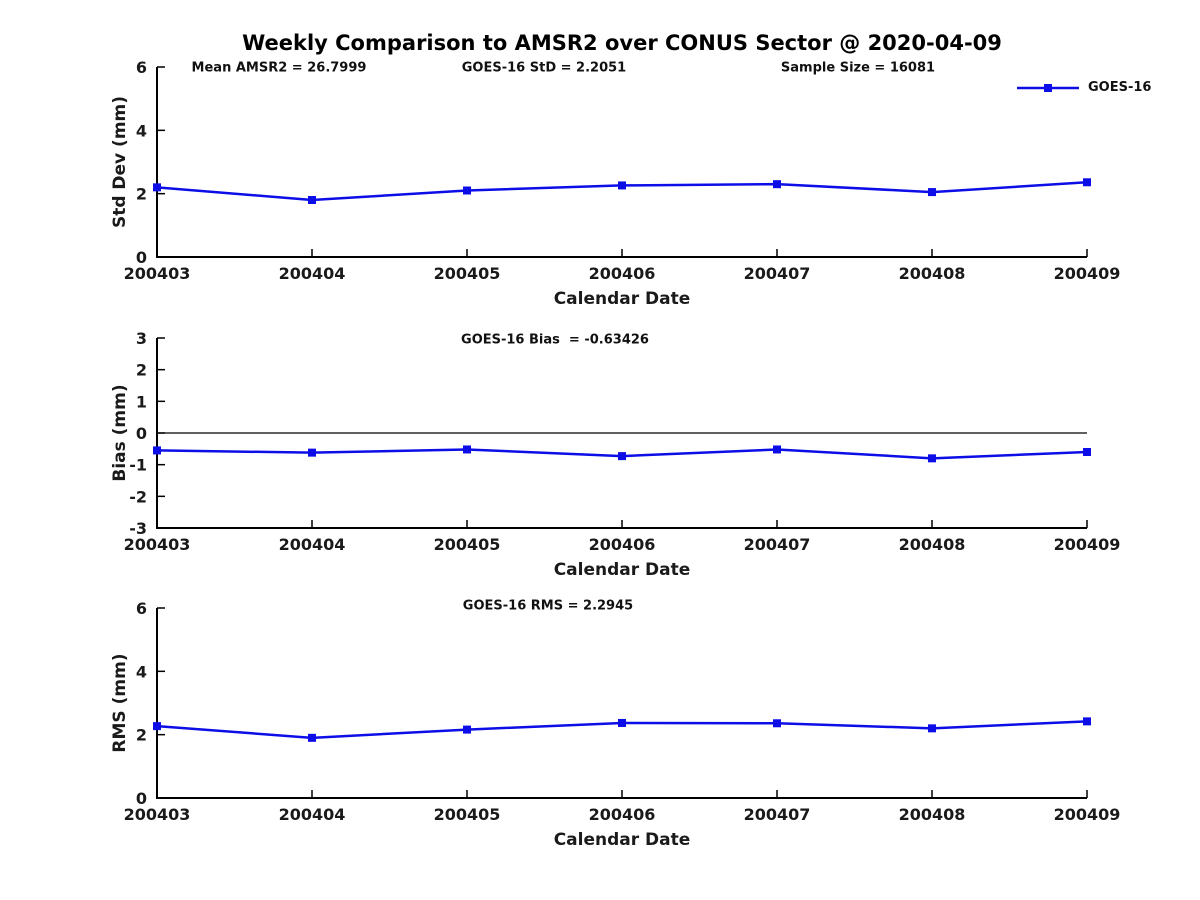 The image size is (1200, 900). What do you see at coordinates (622, 570) in the screenshot?
I see `xlabel-calendar-date-2: Calendar Date` at bounding box center [622, 570].